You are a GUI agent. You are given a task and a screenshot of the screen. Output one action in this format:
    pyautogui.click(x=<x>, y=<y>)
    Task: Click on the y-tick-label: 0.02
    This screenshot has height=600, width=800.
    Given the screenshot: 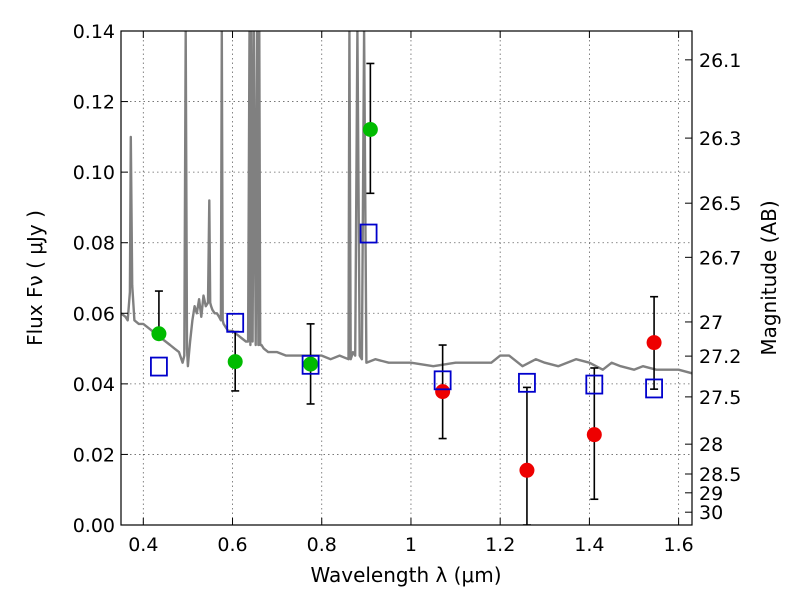 What is the action you would take?
    pyautogui.click(x=94, y=455)
    